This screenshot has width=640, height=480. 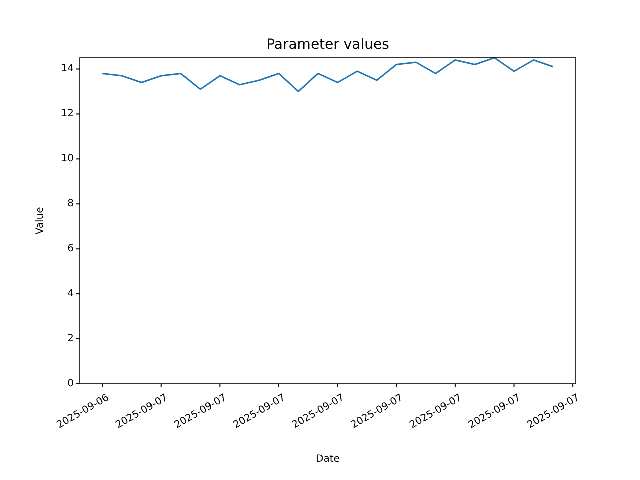 What do you see at coordinates (328, 74) in the screenshot?
I see `line-series` at bounding box center [328, 74].